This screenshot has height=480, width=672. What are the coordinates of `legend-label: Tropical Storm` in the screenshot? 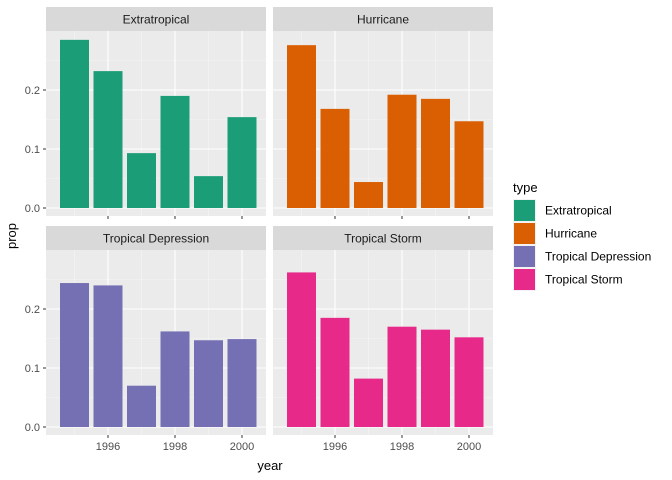 It's located at (584, 280).